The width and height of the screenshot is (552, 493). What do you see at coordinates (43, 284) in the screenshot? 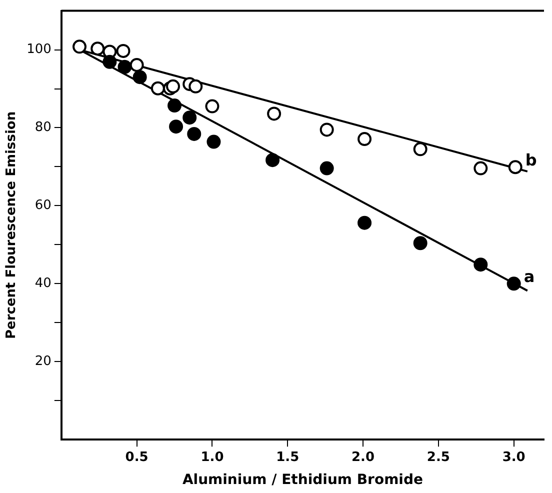
I see `y-tick-label: 40` at bounding box center [43, 284].